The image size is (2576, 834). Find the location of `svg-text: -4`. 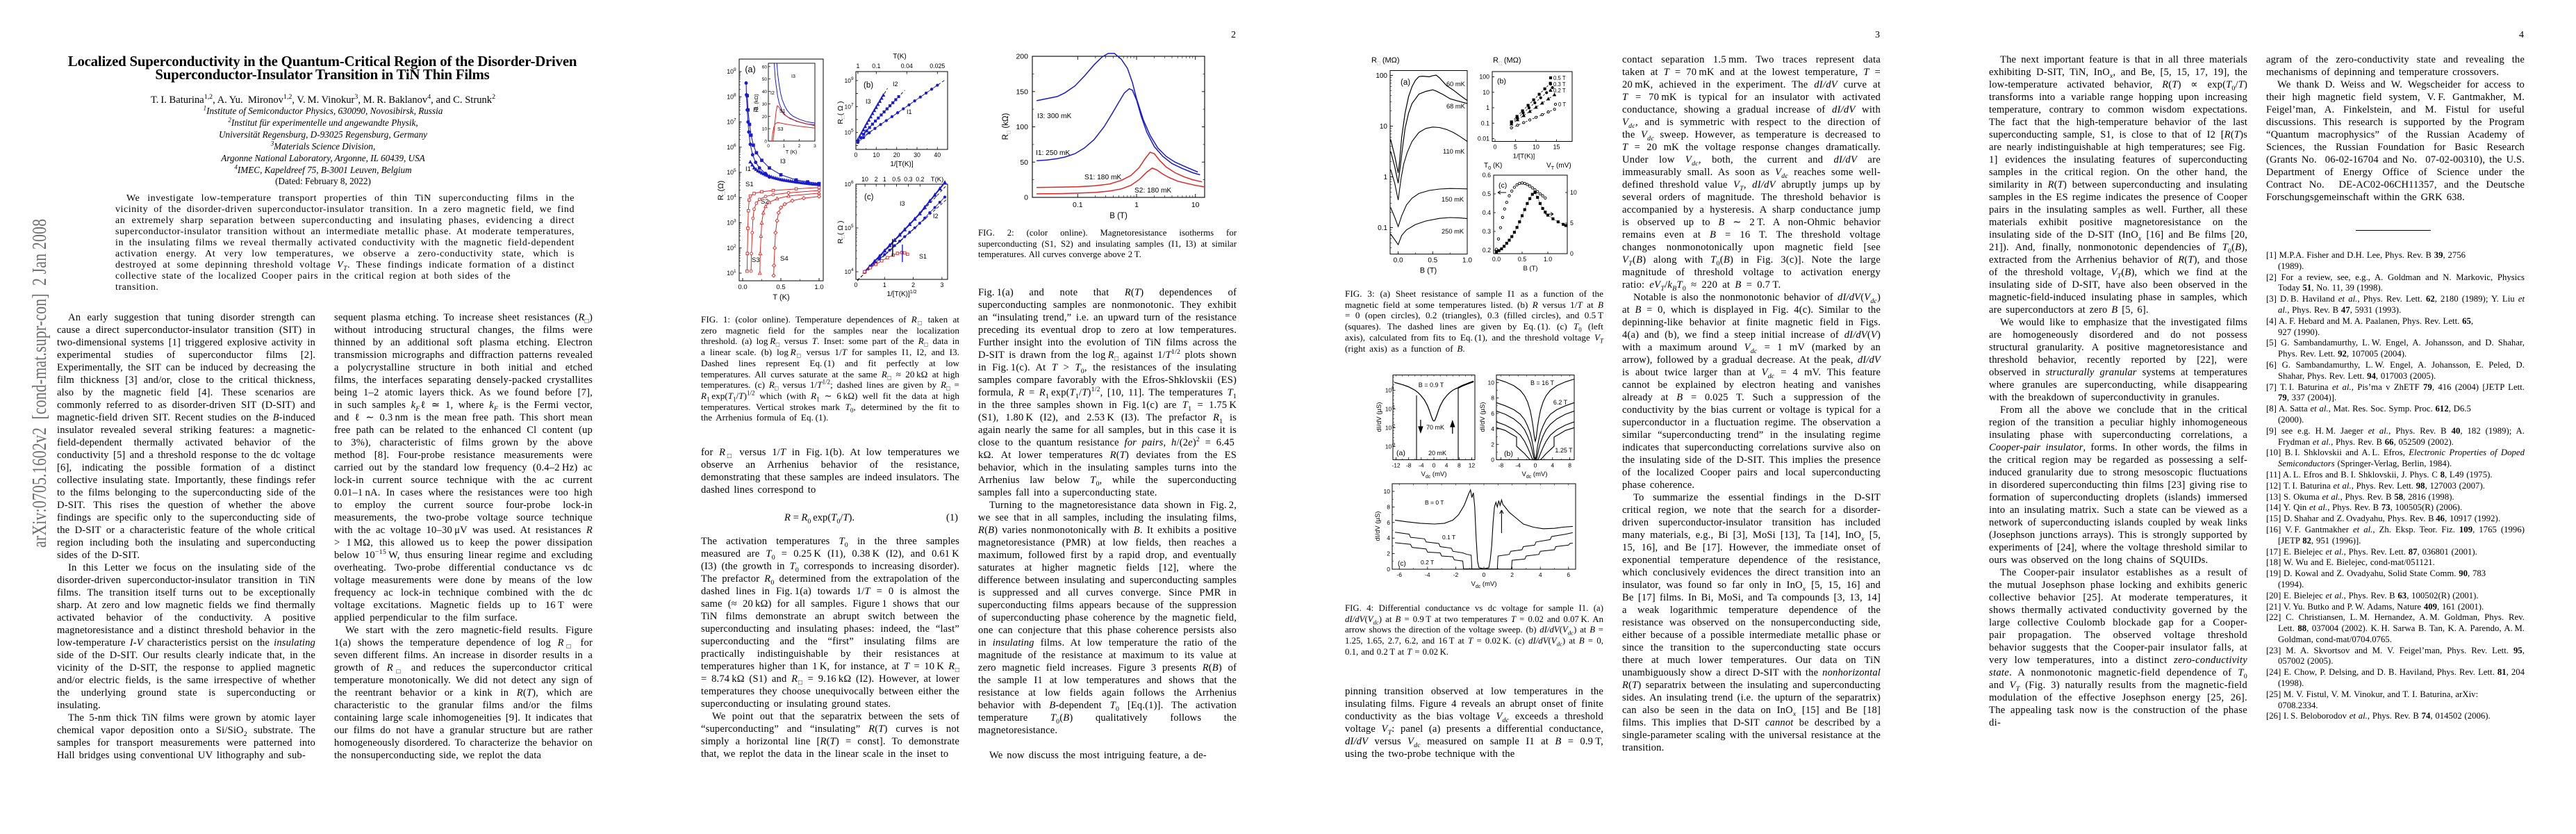

svg-text: -4 is located at coordinates (1428, 574).